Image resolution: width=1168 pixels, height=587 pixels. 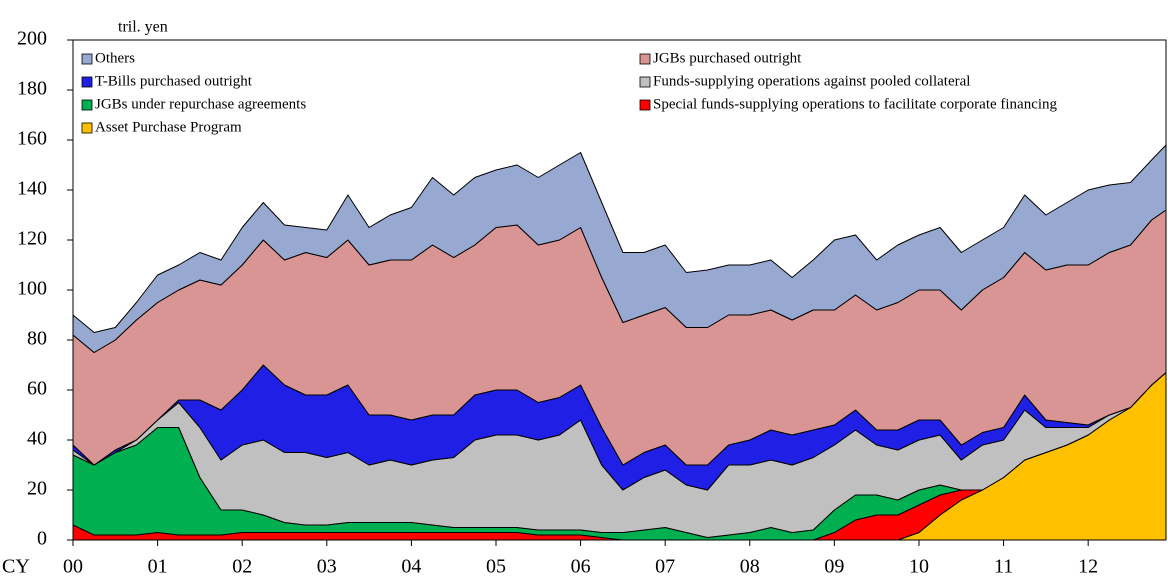 I want to click on legend-label: Asset Purchase Program, so click(x=168, y=127).